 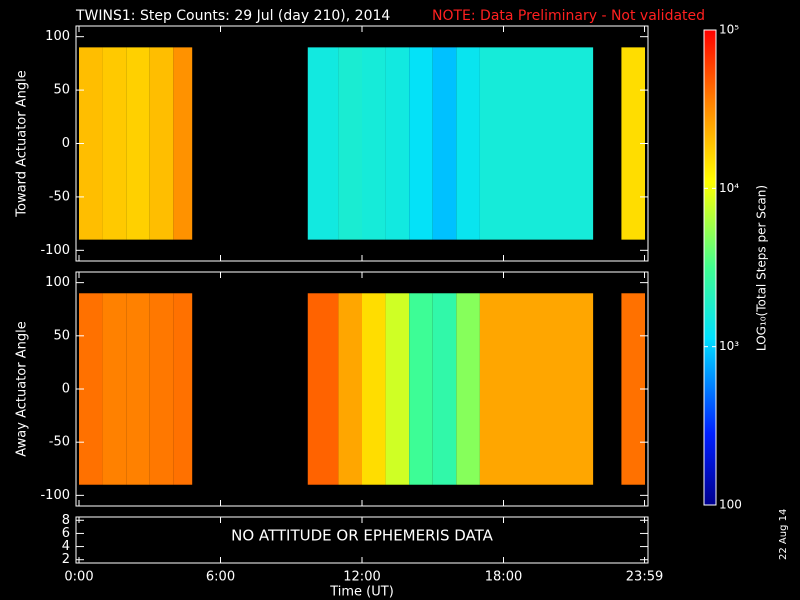 What do you see at coordinates (503, 577) in the screenshot?
I see `x-tick-label: 18:00` at bounding box center [503, 577].